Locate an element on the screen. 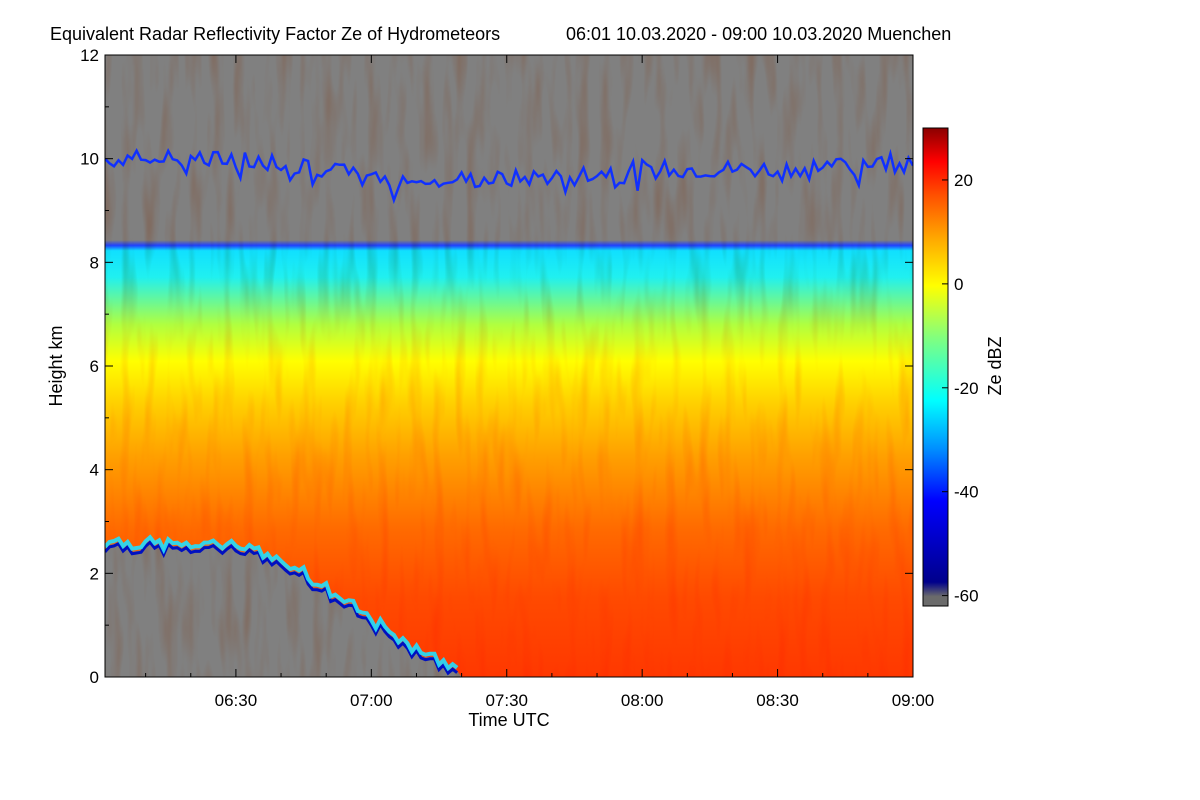 The width and height of the screenshot is (1200, 800). x-tick-label: 07:00 is located at coordinates (371, 700).